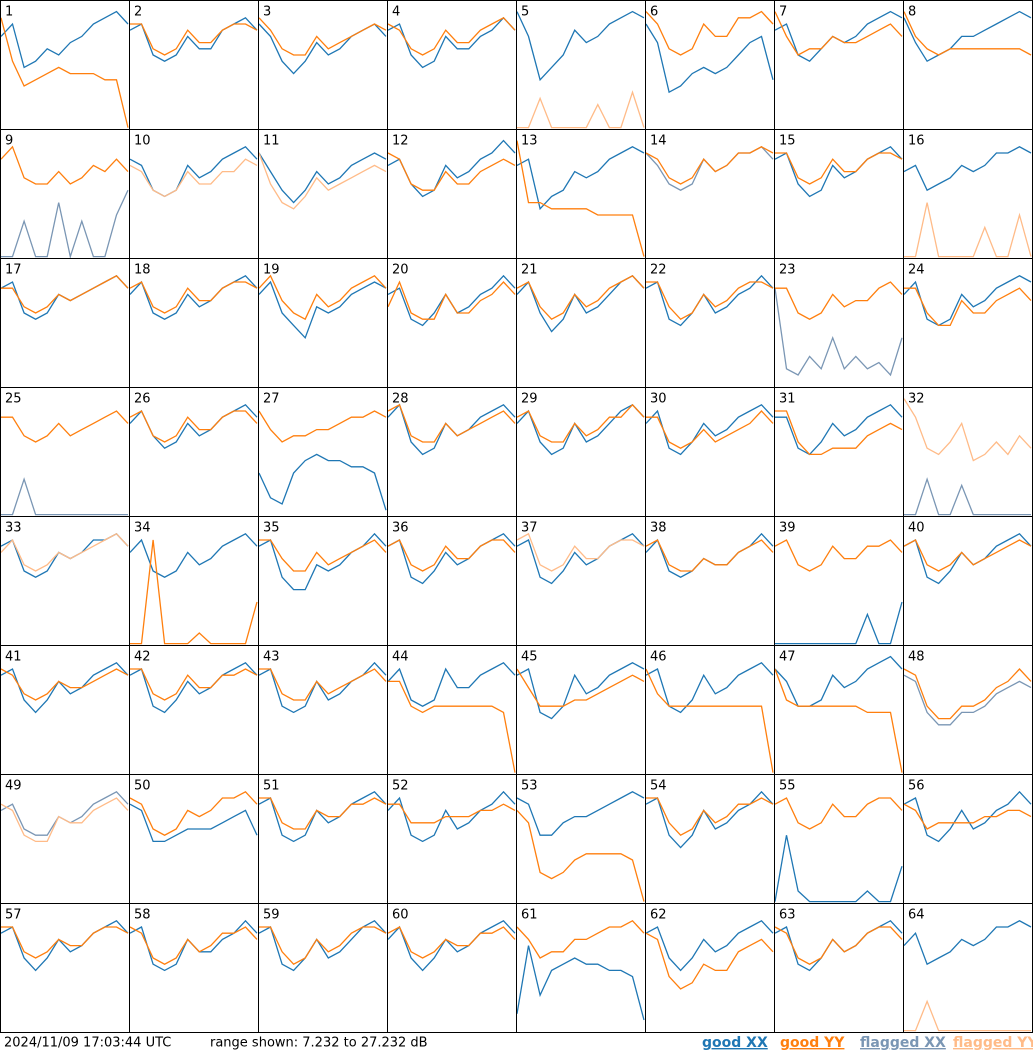 This screenshot has width=1033, height=1053. What do you see at coordinates (142, 915) in the screenshot?
I see `panel-title: 58` at bounding box center [142, 915].